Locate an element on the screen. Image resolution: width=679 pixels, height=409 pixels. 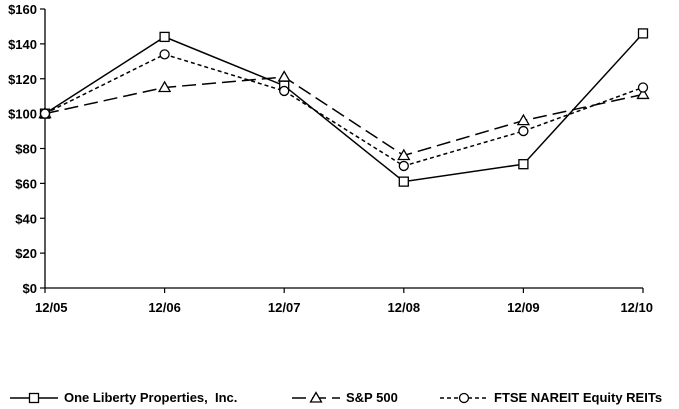
x-tick-label: 12/10 is located at coordinates (636, 307).